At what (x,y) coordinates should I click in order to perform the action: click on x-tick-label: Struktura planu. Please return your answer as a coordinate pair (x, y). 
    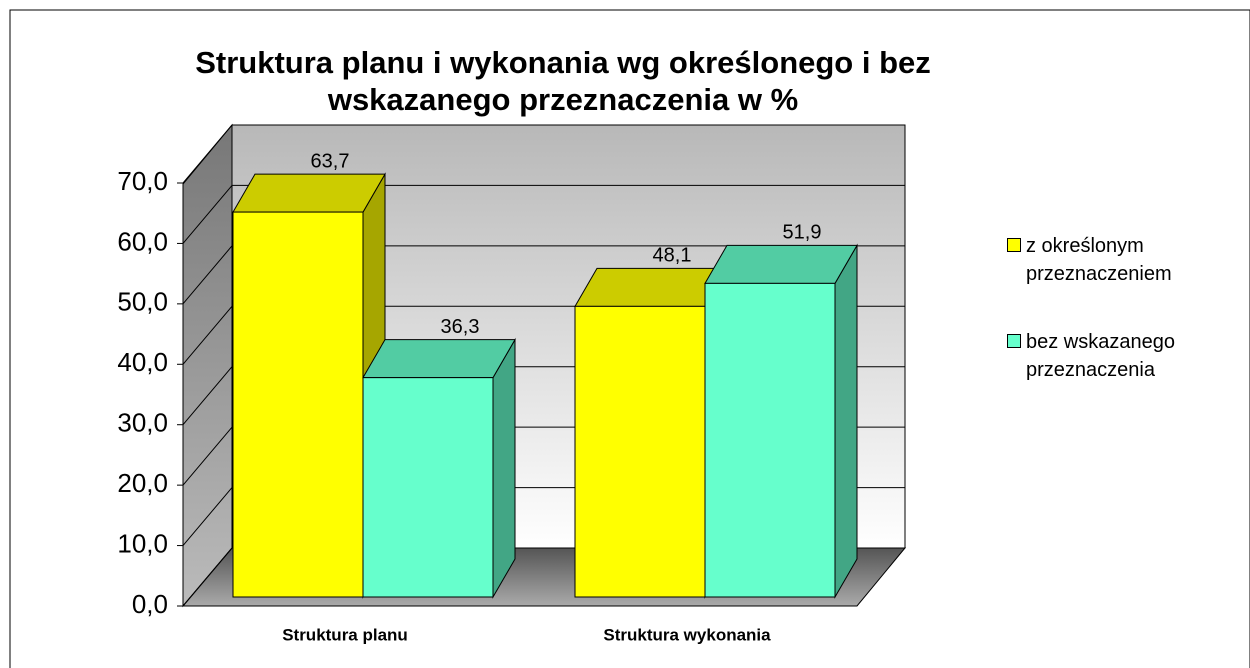
    Looking at the image, I should click on (345, 634).